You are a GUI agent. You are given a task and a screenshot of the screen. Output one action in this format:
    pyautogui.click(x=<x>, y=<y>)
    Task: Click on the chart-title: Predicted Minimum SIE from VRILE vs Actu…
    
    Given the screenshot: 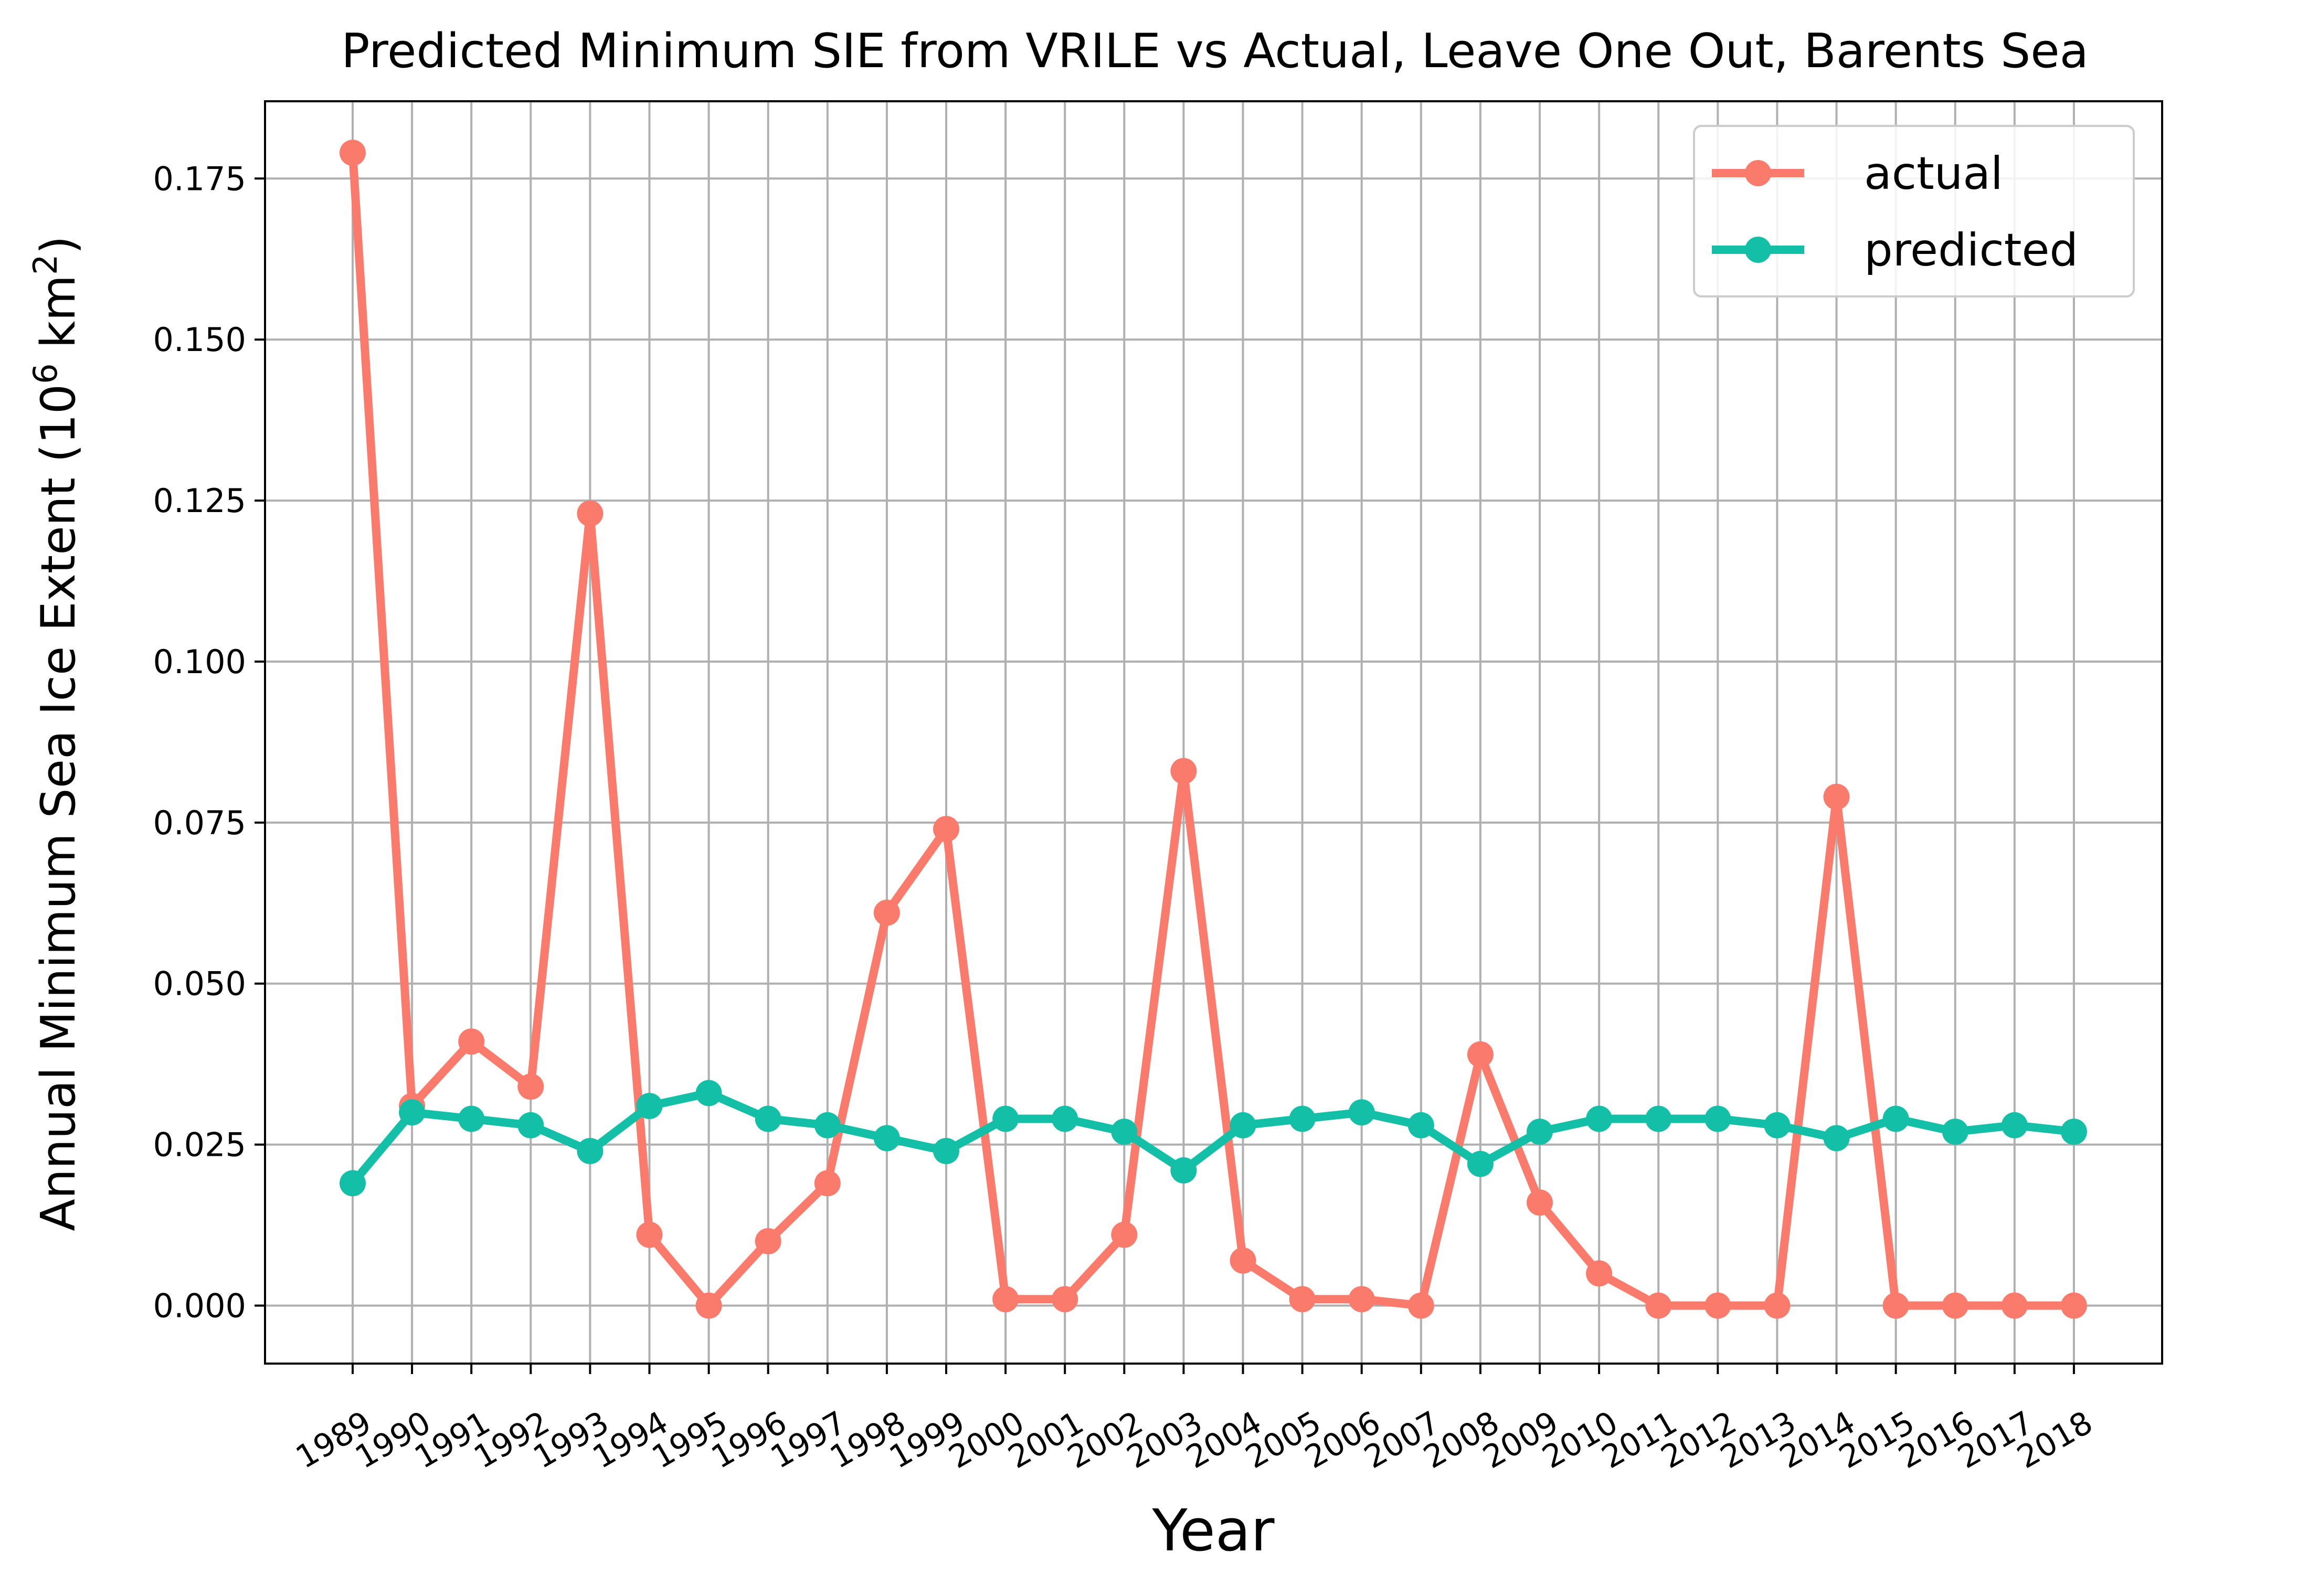 What is the action you would take?
    pyautogui.click(x=1215, y=52)
    